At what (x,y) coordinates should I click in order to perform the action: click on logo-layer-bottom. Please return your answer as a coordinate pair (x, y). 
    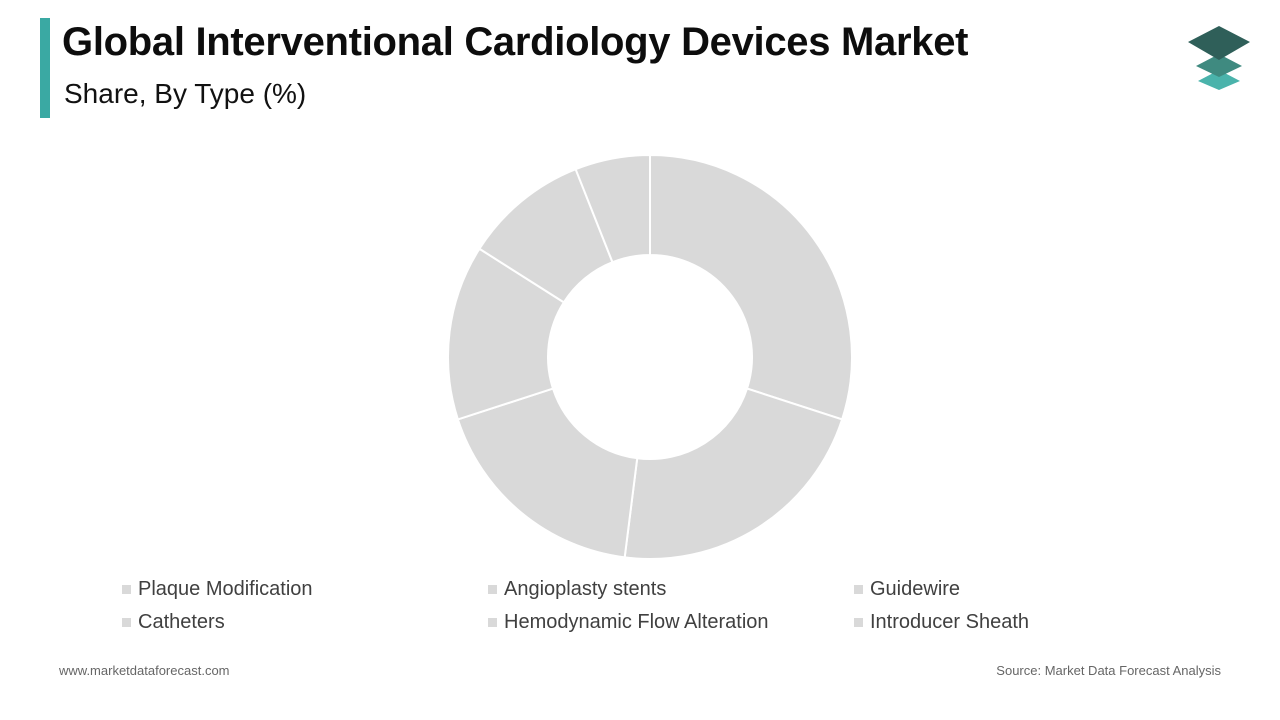
    Looking at the image, I should click on (1219, 80).